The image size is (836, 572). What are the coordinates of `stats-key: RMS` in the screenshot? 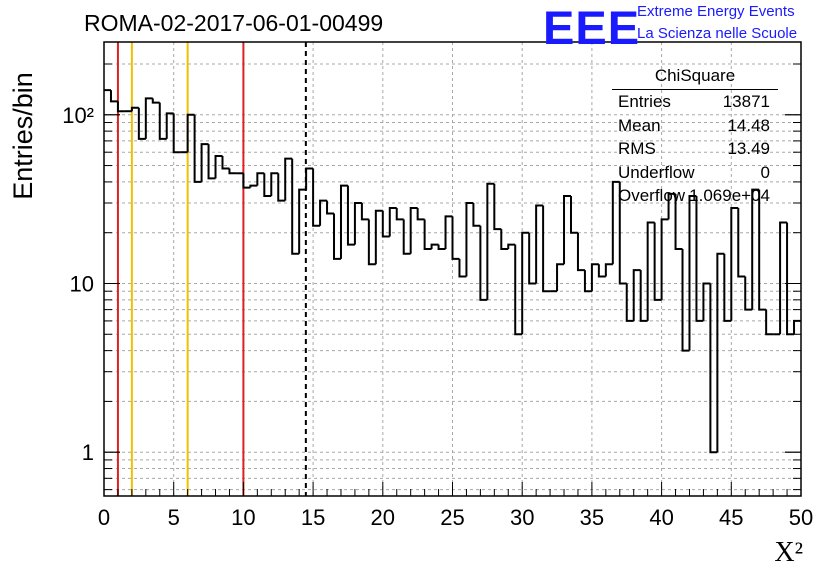 It's located at (637, 148).